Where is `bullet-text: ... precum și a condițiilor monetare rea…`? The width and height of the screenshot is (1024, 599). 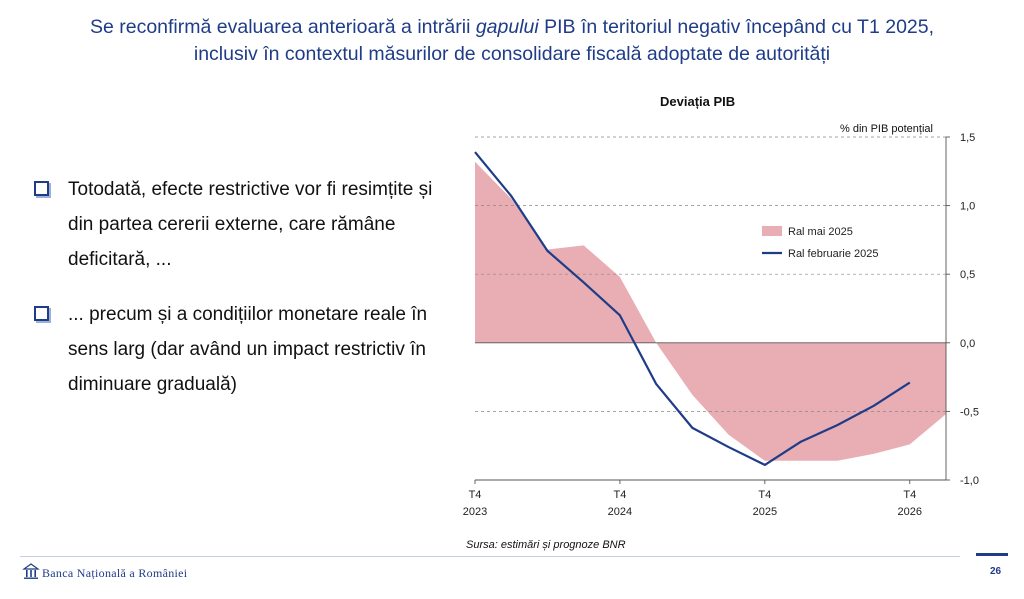
bullet-text: ... precum și a condițiilor monetare rea… is located at coordinates (248, 349).